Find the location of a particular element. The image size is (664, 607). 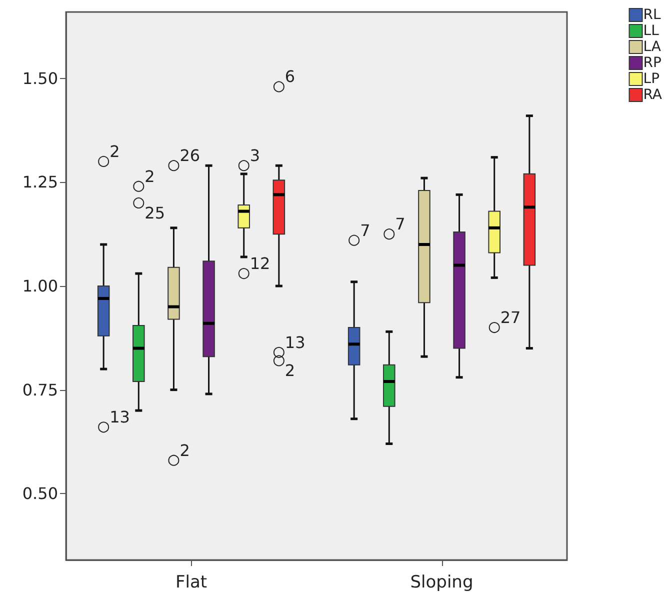

legend-label: LL is located at coordinates (651, 31).